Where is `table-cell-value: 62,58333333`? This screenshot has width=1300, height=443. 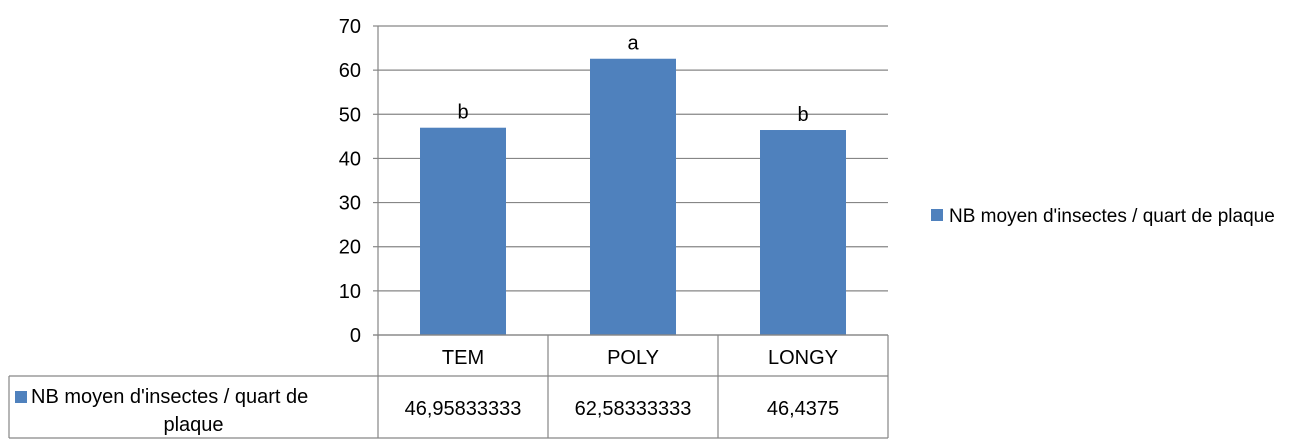
table-cell-value: 62,58333333 is located at coordinates (633, 409).